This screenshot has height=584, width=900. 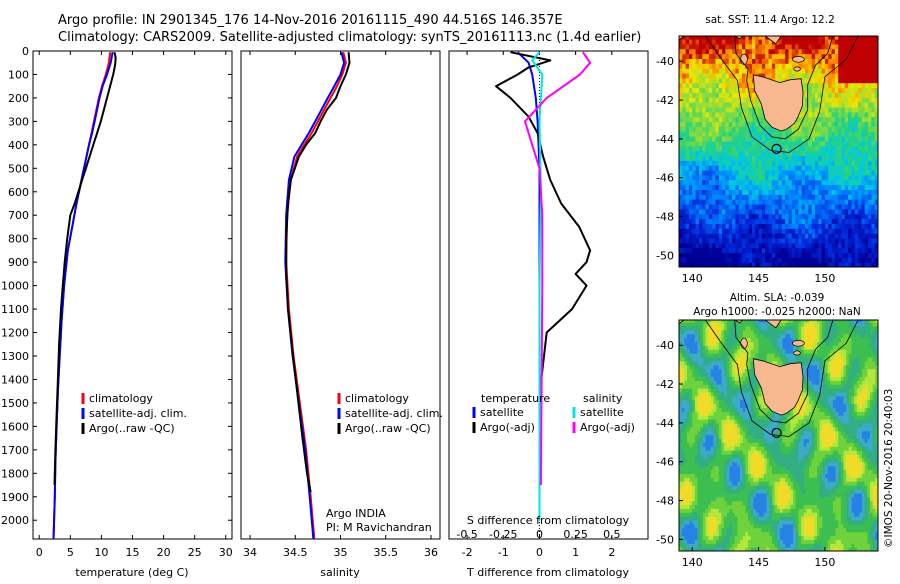 I want to click on legend-label: satellite-adj. clim., so click(x=138, y=413).